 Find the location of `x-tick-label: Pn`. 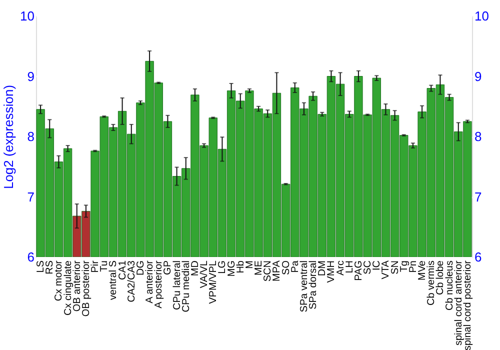

x-tick-label: Pn is located at coordinates (413, 266).